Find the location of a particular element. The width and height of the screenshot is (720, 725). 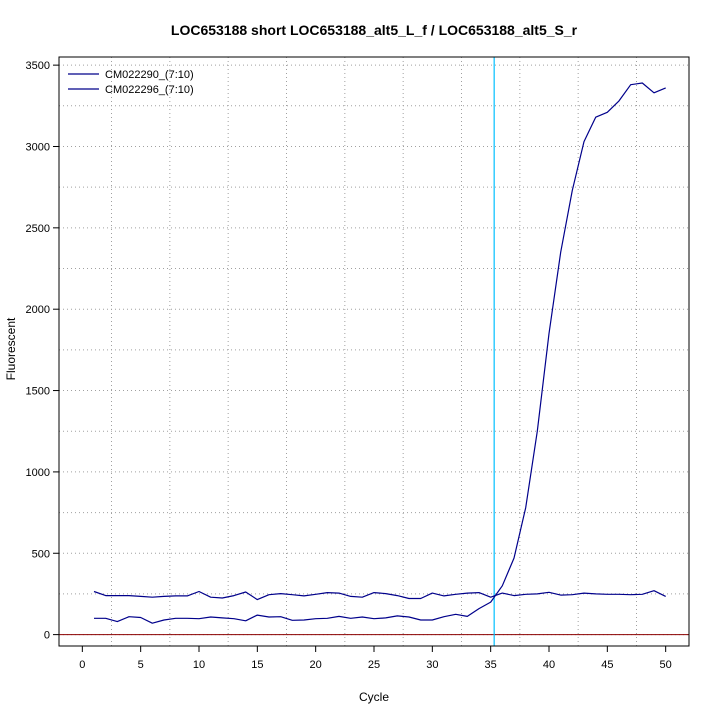

x-tick-label: 50 is located at coordinates (666, 665).